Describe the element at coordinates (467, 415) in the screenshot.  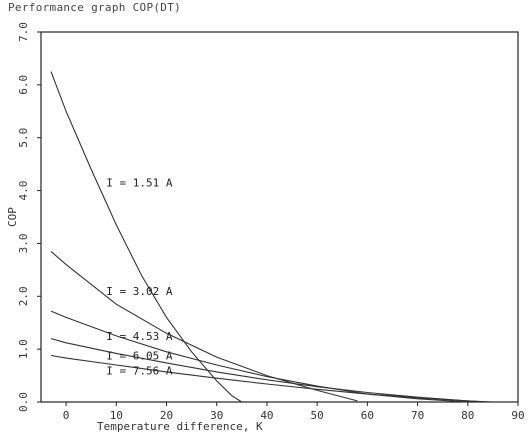
I see `x-tick-label: 80` at that location.